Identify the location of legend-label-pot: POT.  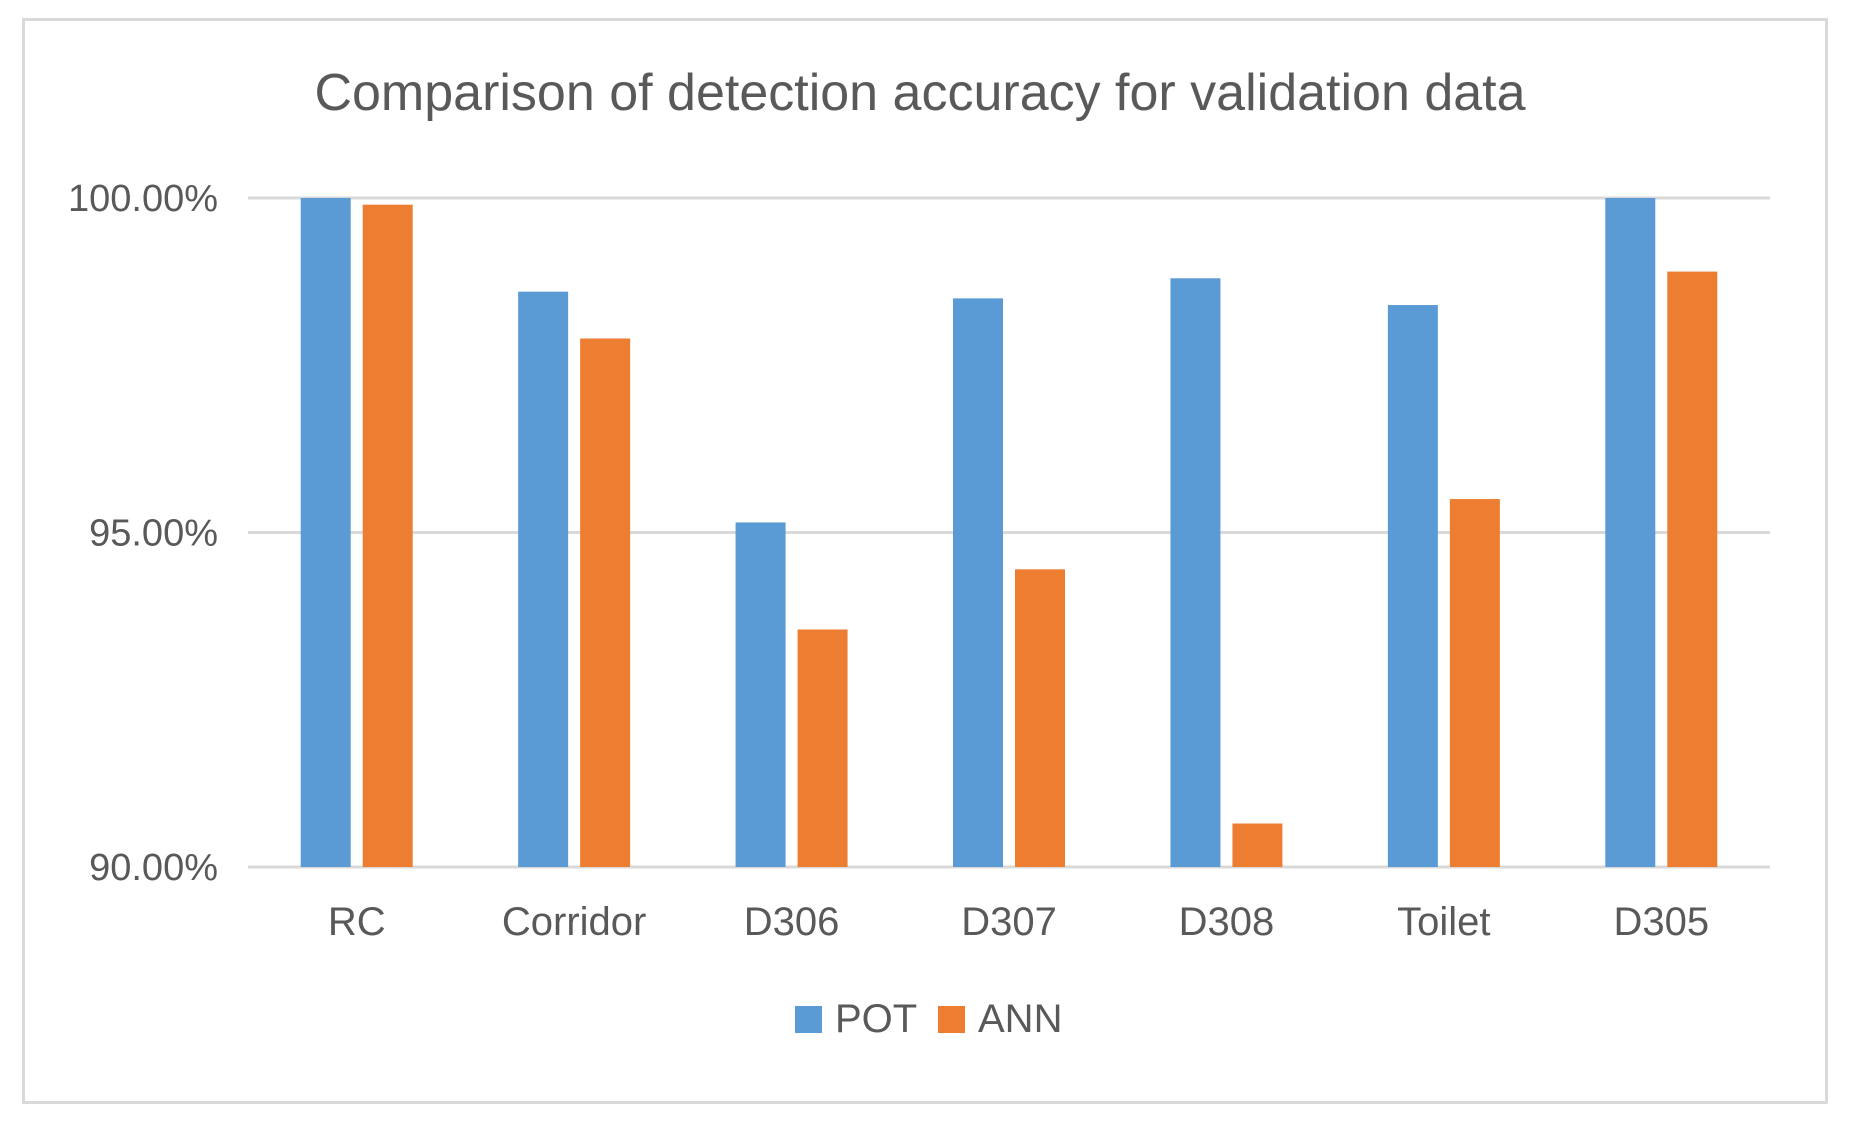
(876, 1019).